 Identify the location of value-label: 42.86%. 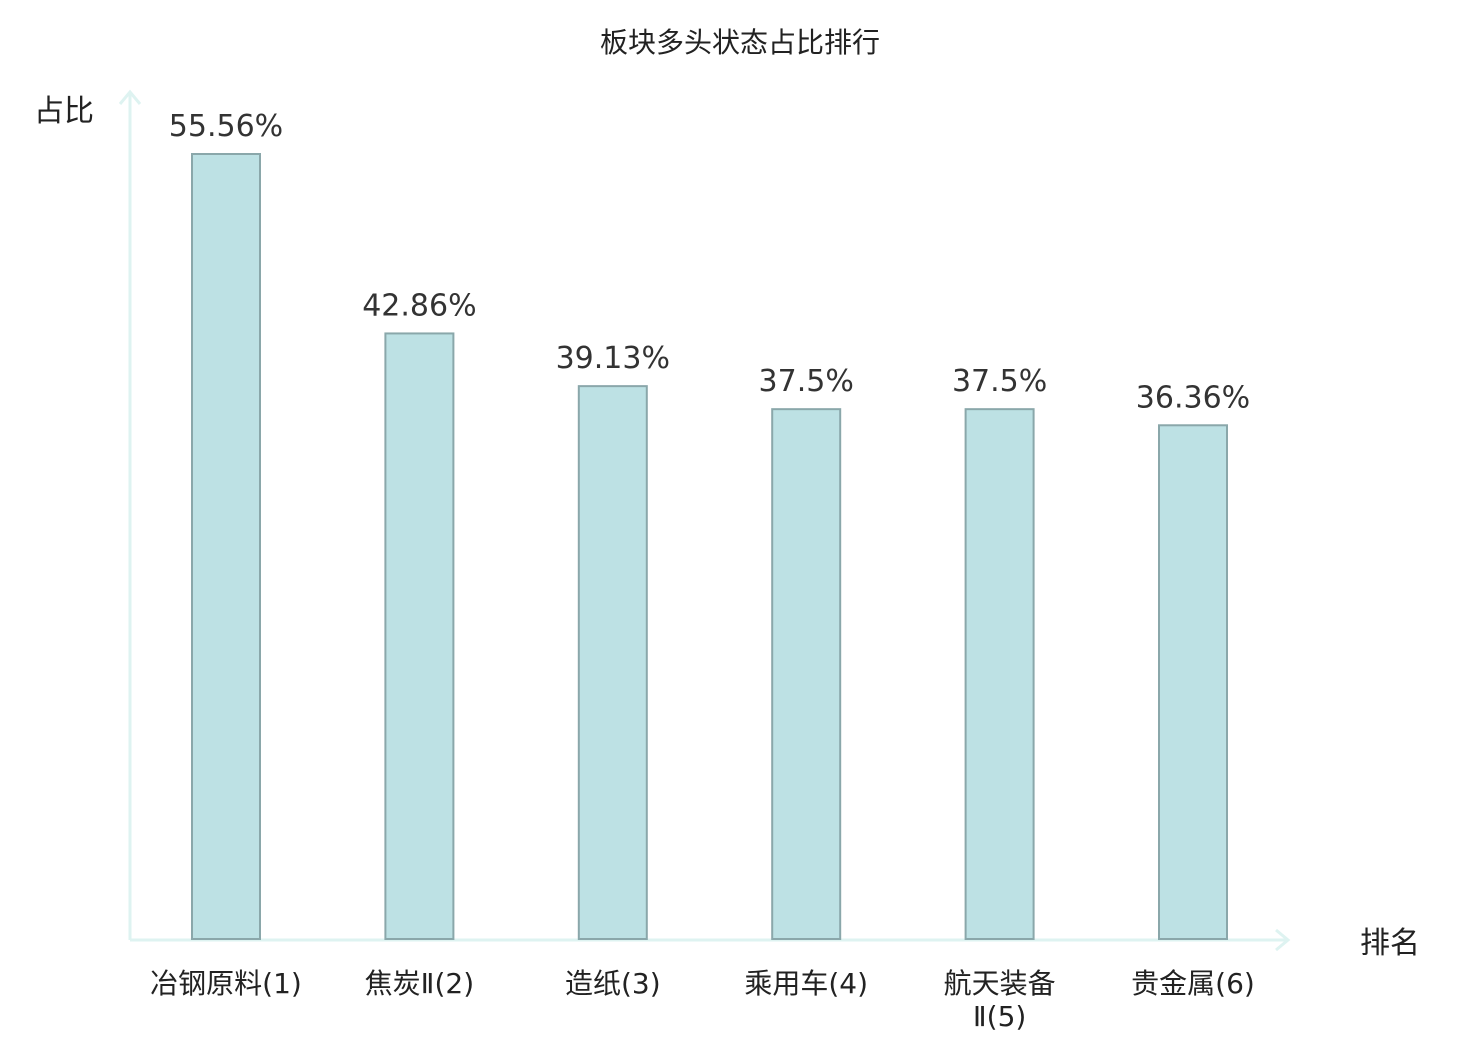
(419, 305).